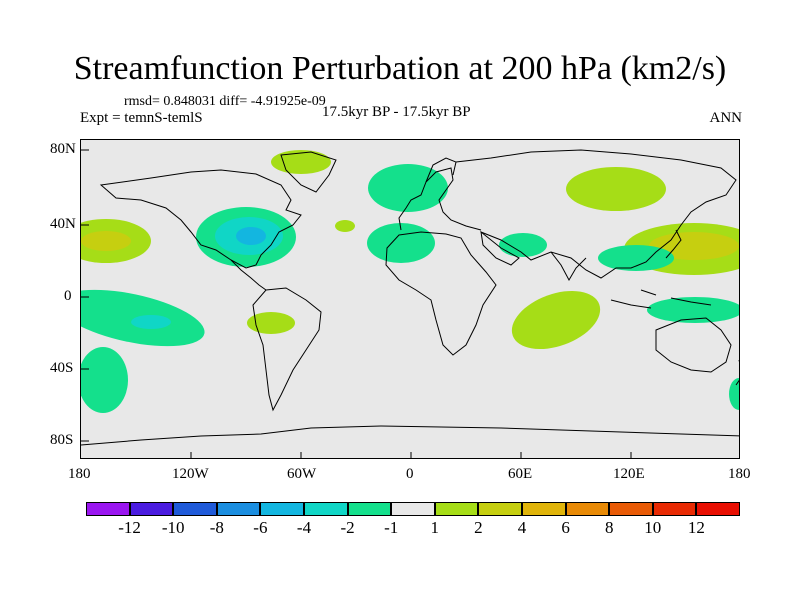  What do you see at coordinates (653, 527) in the screenshot?
I see `colorbar-label: 10` at bounding box center [653, 527].